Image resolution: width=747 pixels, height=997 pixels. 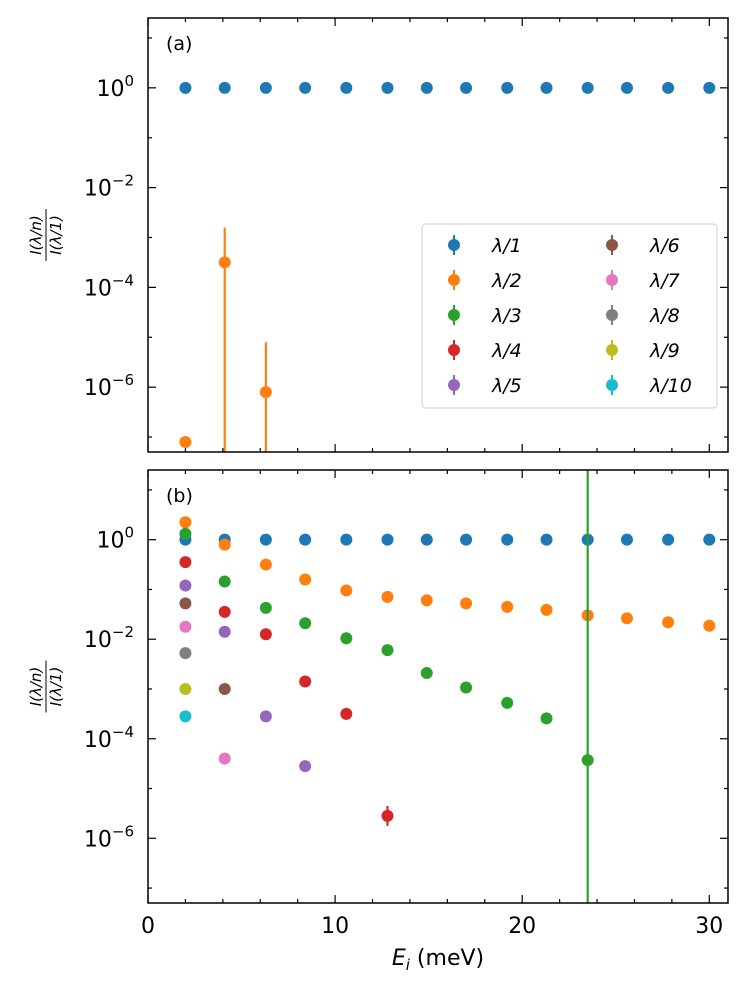 What do you see at coordinates (522, 926) in the screenshot?
I see `x-tick-label: 20` at bounding box center [522, 926].